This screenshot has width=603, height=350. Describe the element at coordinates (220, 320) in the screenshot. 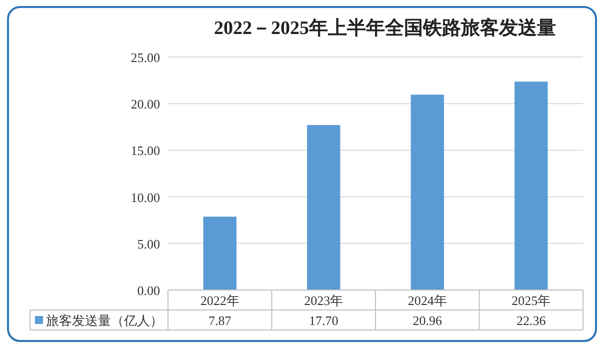

I see `data-label: 7.87` at that location.